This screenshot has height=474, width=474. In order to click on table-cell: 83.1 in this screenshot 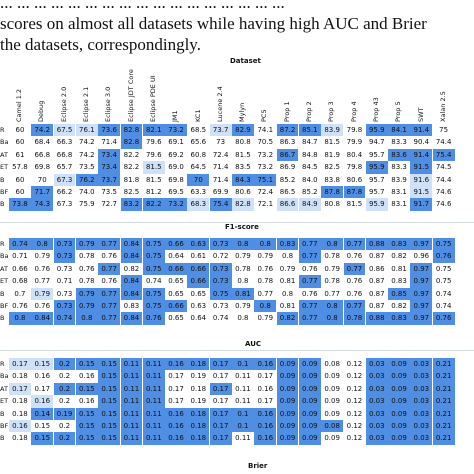, I will do `click(399, 204)`.